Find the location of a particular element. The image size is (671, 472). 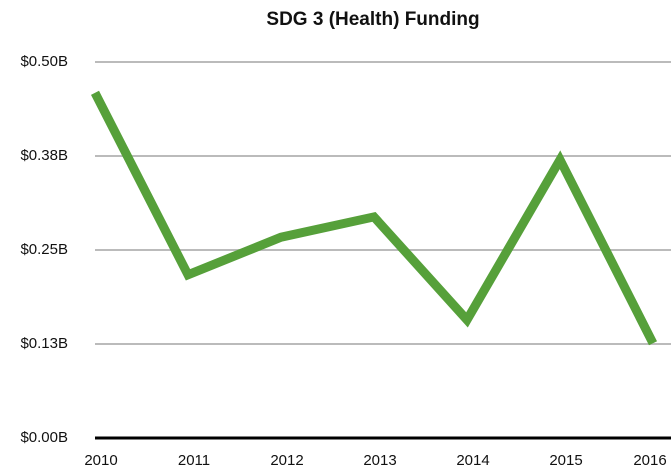

y-tick-label: $0.13B is located at coordinates (44, 343).